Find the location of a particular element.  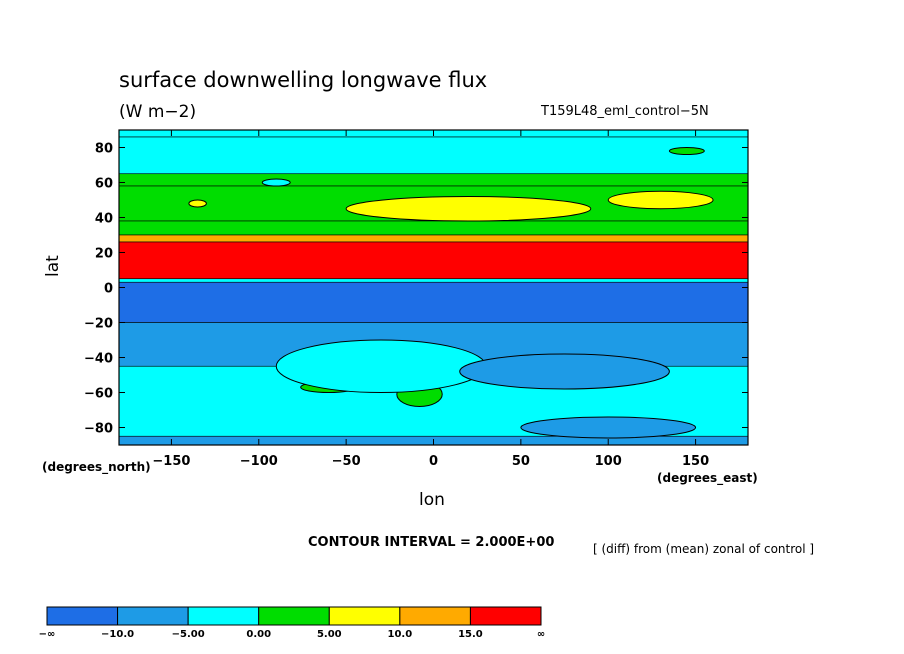

x-tick-label: 150 is located at coordinates (695, 461).